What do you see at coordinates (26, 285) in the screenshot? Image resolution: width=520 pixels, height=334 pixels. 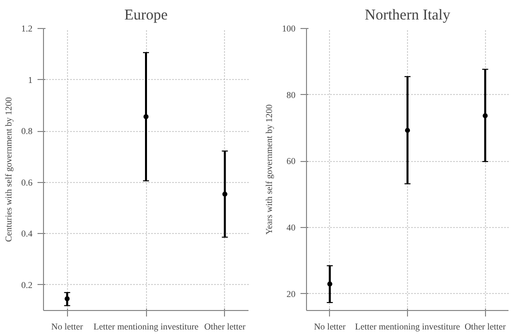 I see `y-tick-label: 0.2` at bounding box center [26, 285].